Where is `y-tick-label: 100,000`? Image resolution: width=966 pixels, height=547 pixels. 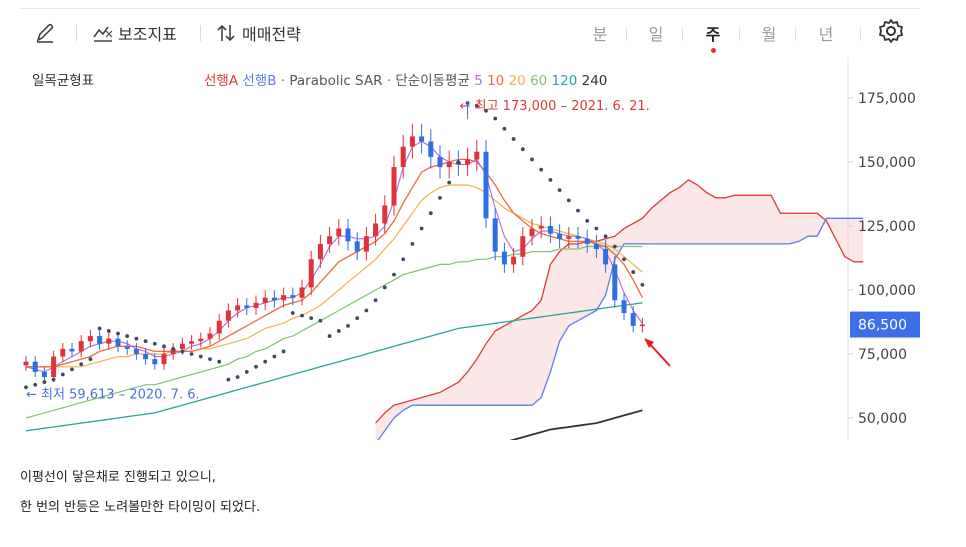
y-tick-label: 100,000 is located at coordinates (887, 291).